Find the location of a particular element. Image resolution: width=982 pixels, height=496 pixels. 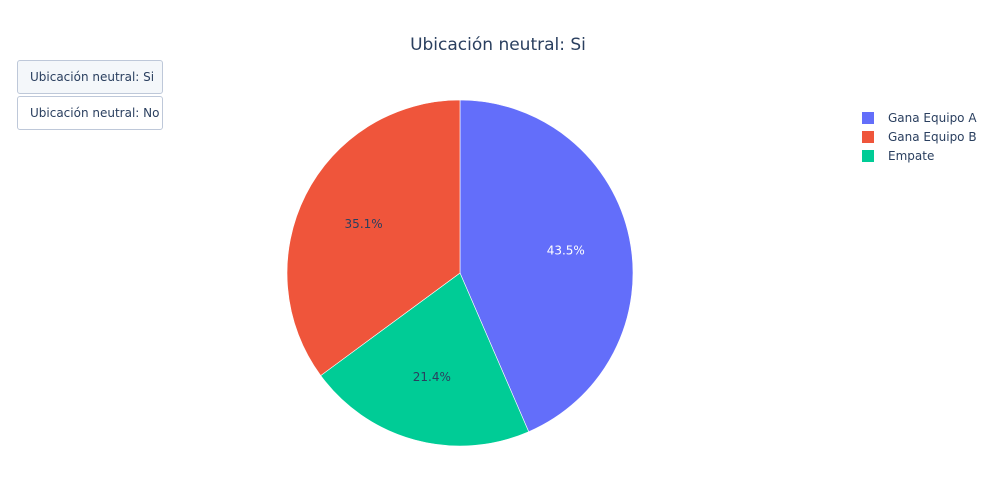

legend-item-empate: Empate is located at coordinates (919, 155).